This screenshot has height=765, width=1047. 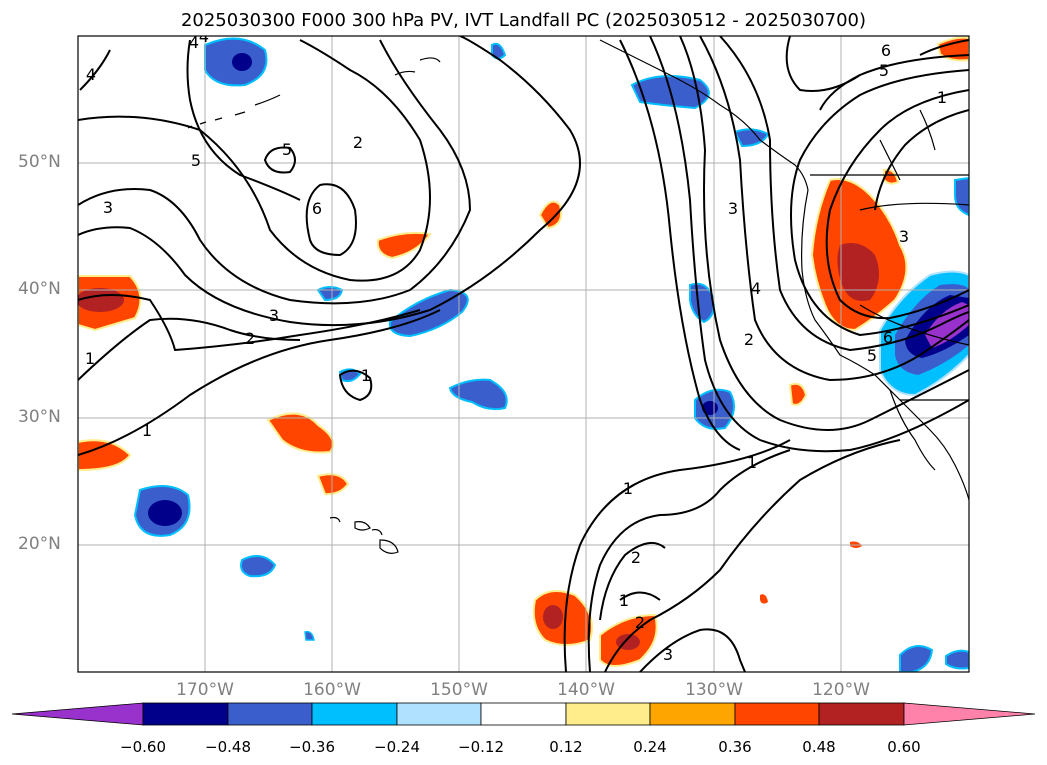 I want to click on colorbar-min-extension, so click(x=77, y=714).